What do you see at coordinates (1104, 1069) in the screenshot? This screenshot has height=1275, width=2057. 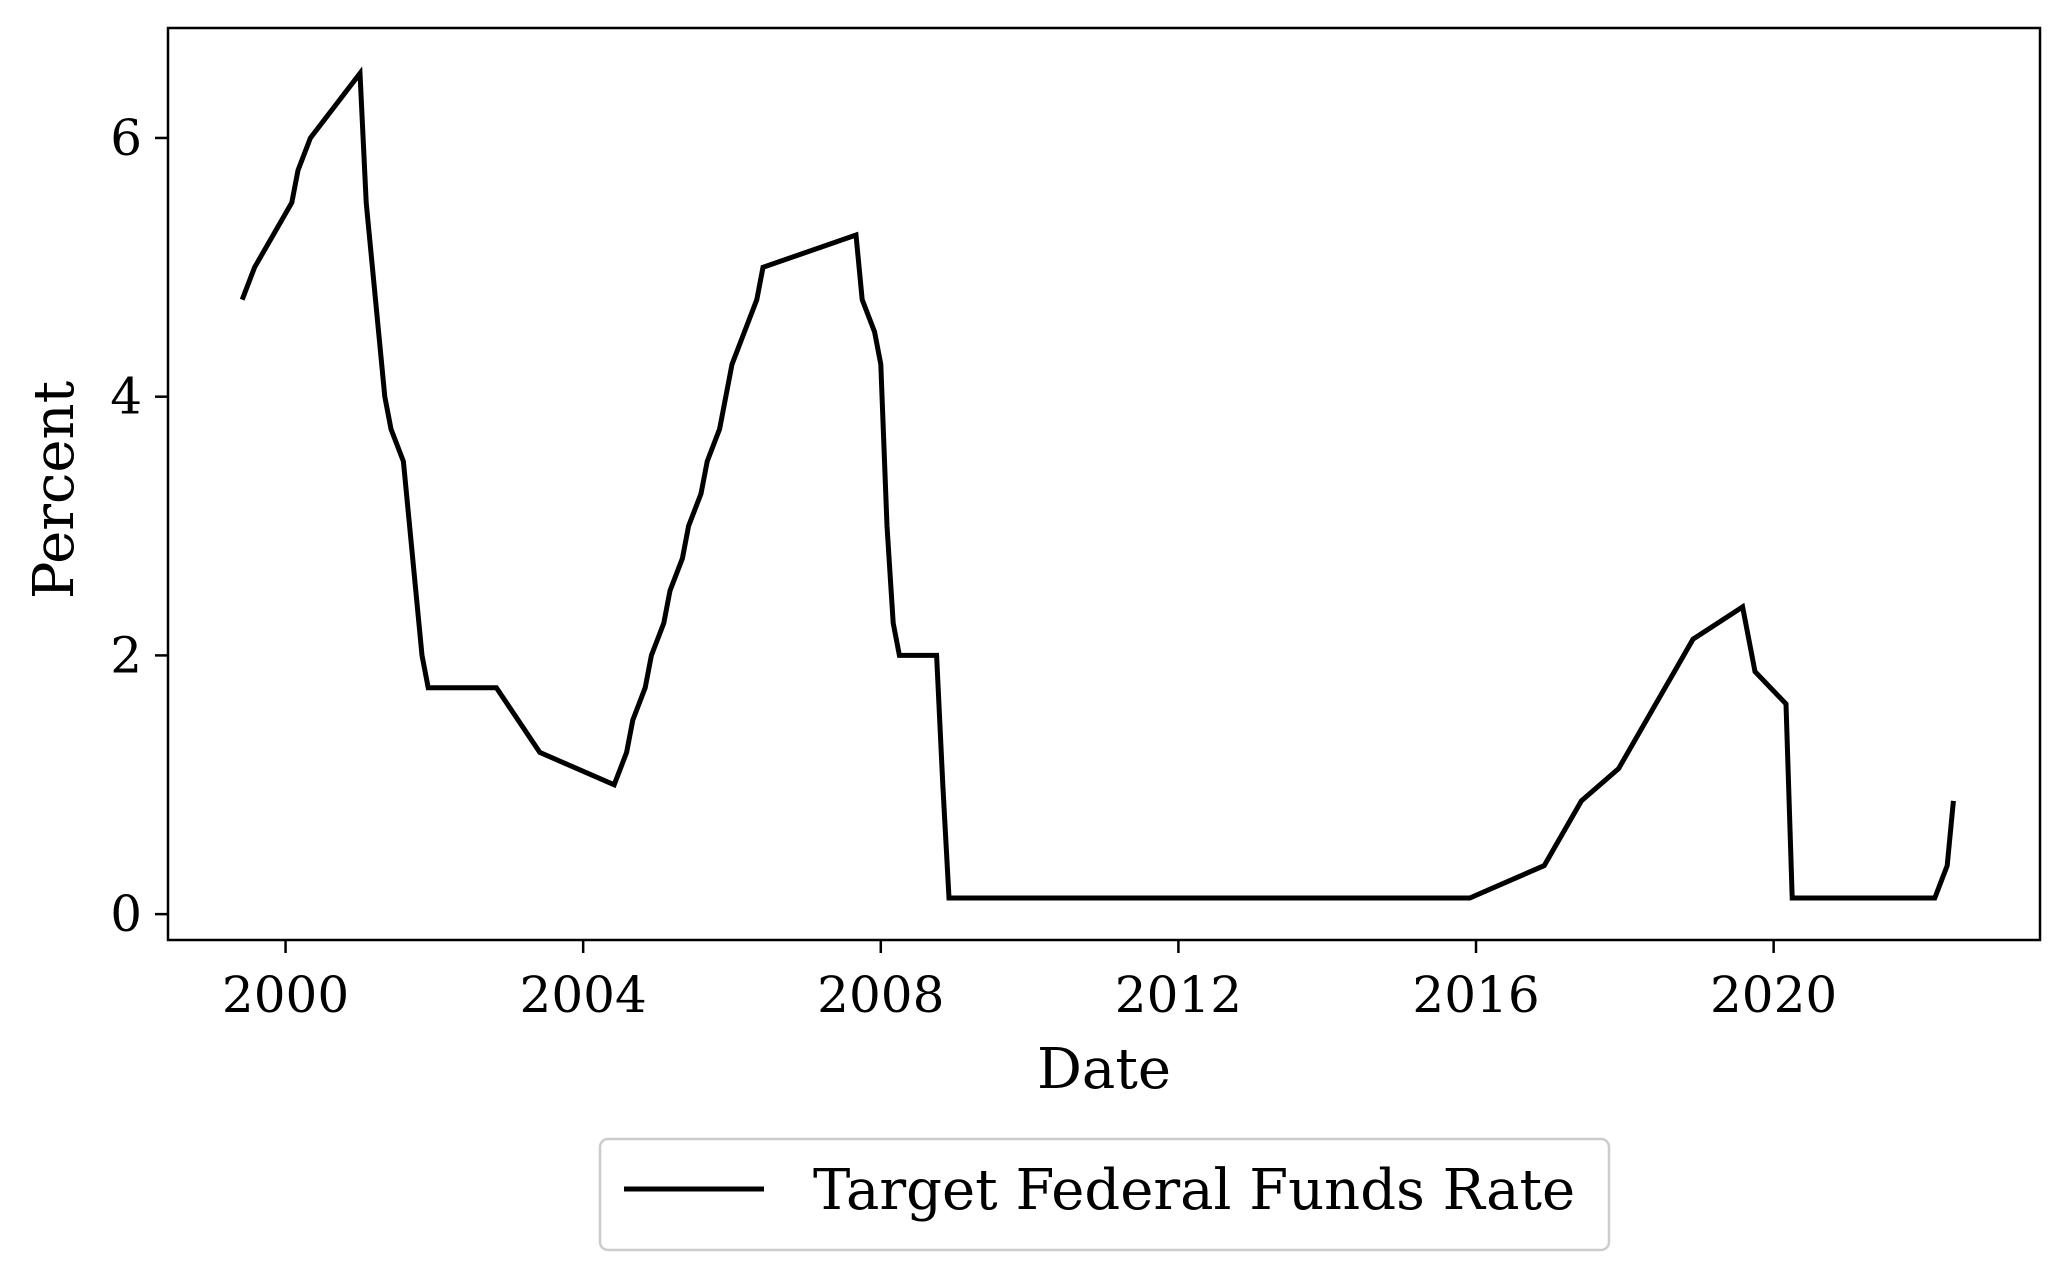 I see `x-axis-label: Date` at bounding box center [1104, 1069].